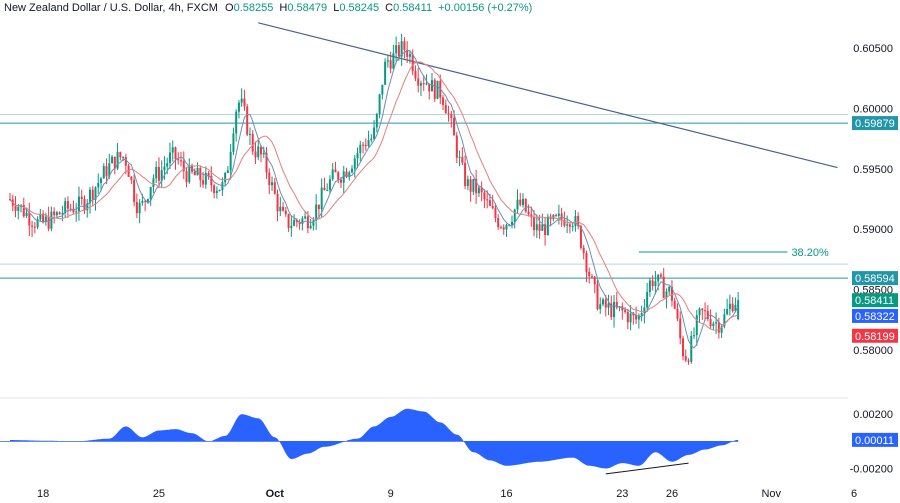  What do you see at coordinates (874, 441) in the screenshot?
I see `osc-value-badge-label: 0.00011` at bounding box center [874, 441].